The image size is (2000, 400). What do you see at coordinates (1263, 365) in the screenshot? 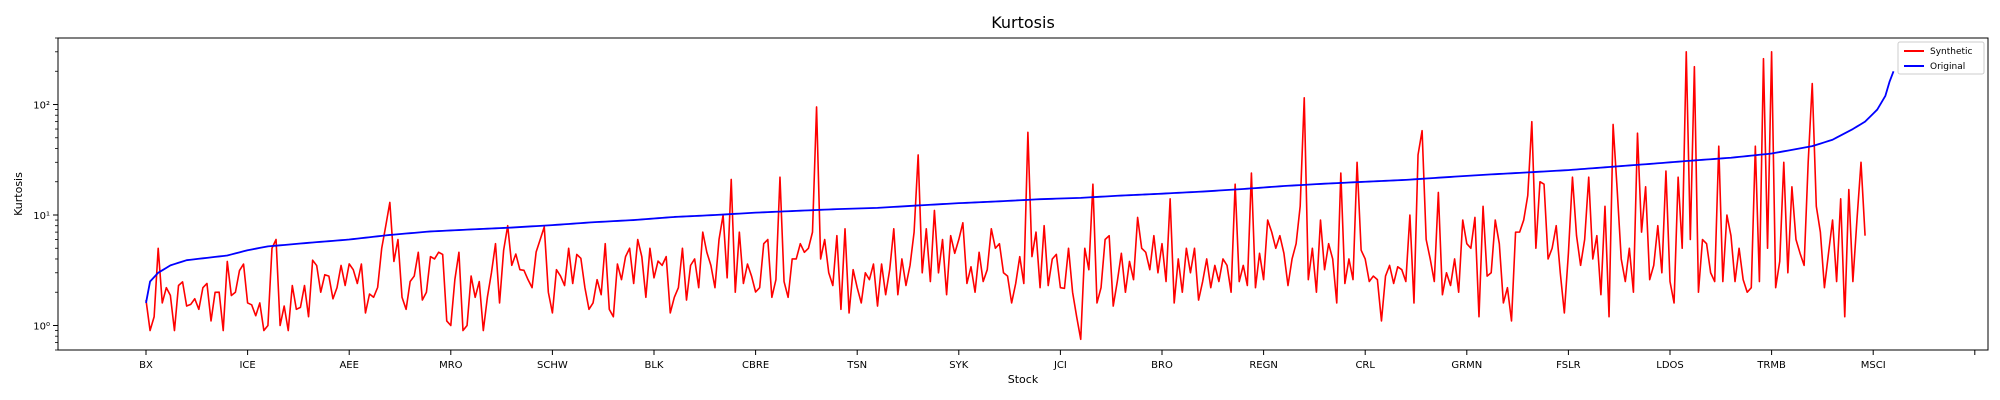
I see `x-tick-label: REGN` at bounding box center [1263, 365].